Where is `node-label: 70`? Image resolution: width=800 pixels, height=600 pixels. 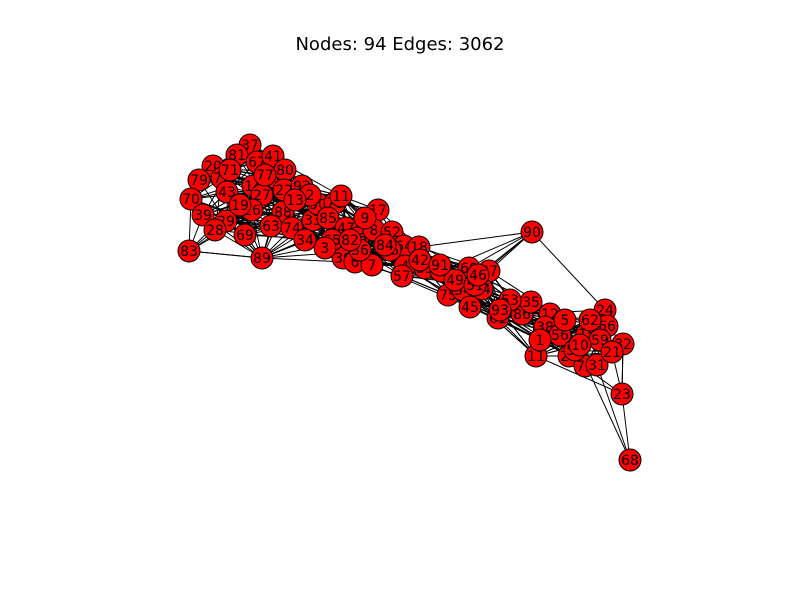 node-label: 70 is located at coordinates (191, 200).